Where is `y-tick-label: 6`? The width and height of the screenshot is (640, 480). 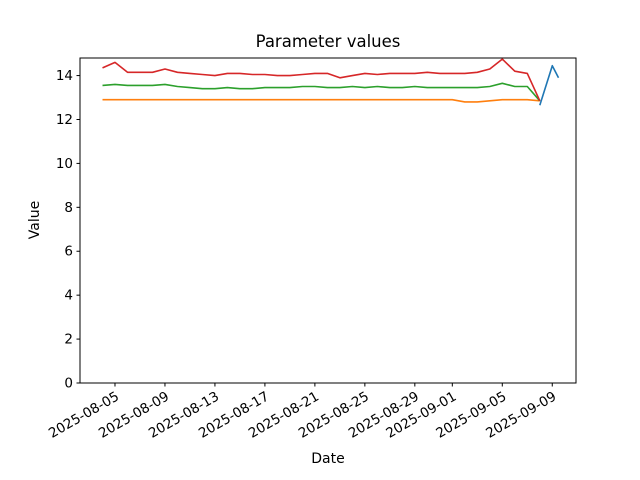
y-tick-label: 6 is located at coordinates (68, 252).